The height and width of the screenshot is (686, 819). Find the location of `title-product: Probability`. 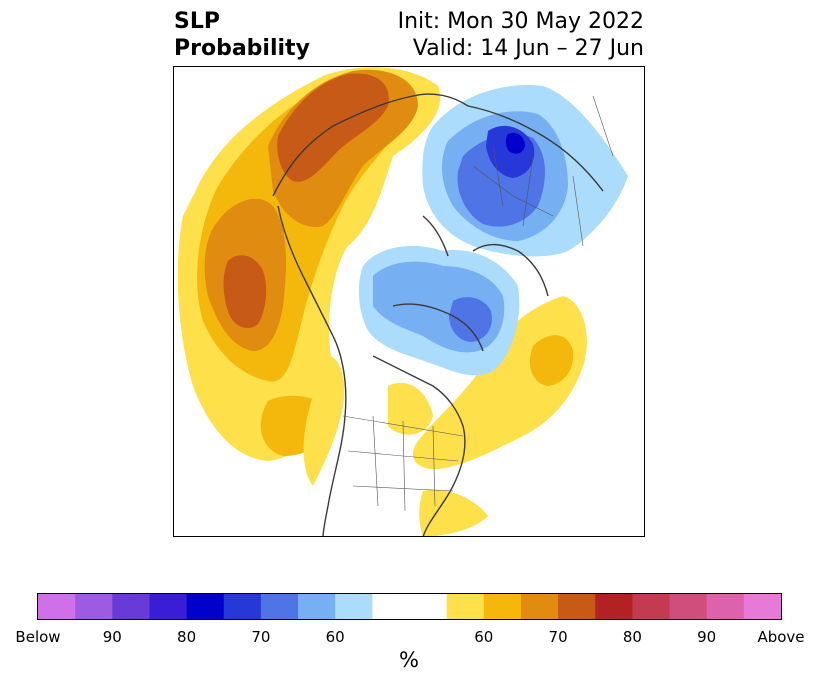

title-product: Probability is located at coordinates (242, 48).